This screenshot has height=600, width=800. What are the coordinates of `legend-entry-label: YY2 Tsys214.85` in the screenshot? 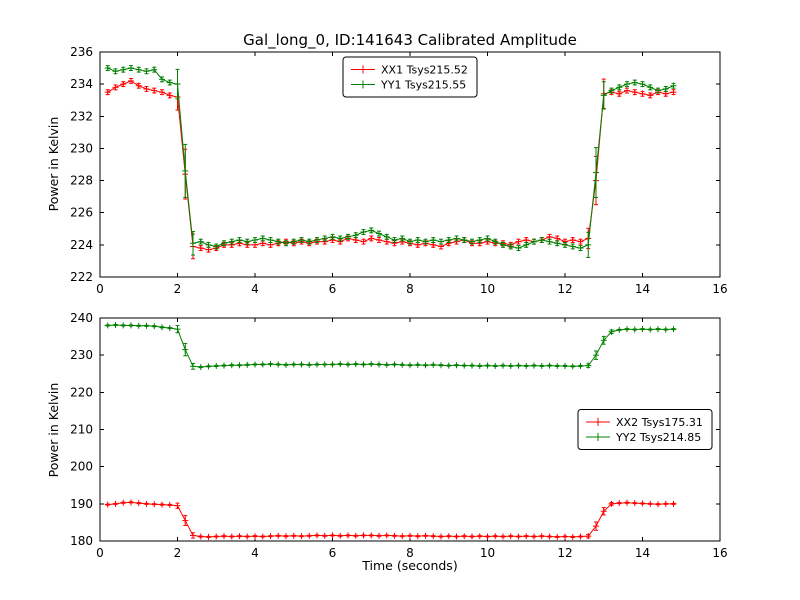 It's located at (658, 437).